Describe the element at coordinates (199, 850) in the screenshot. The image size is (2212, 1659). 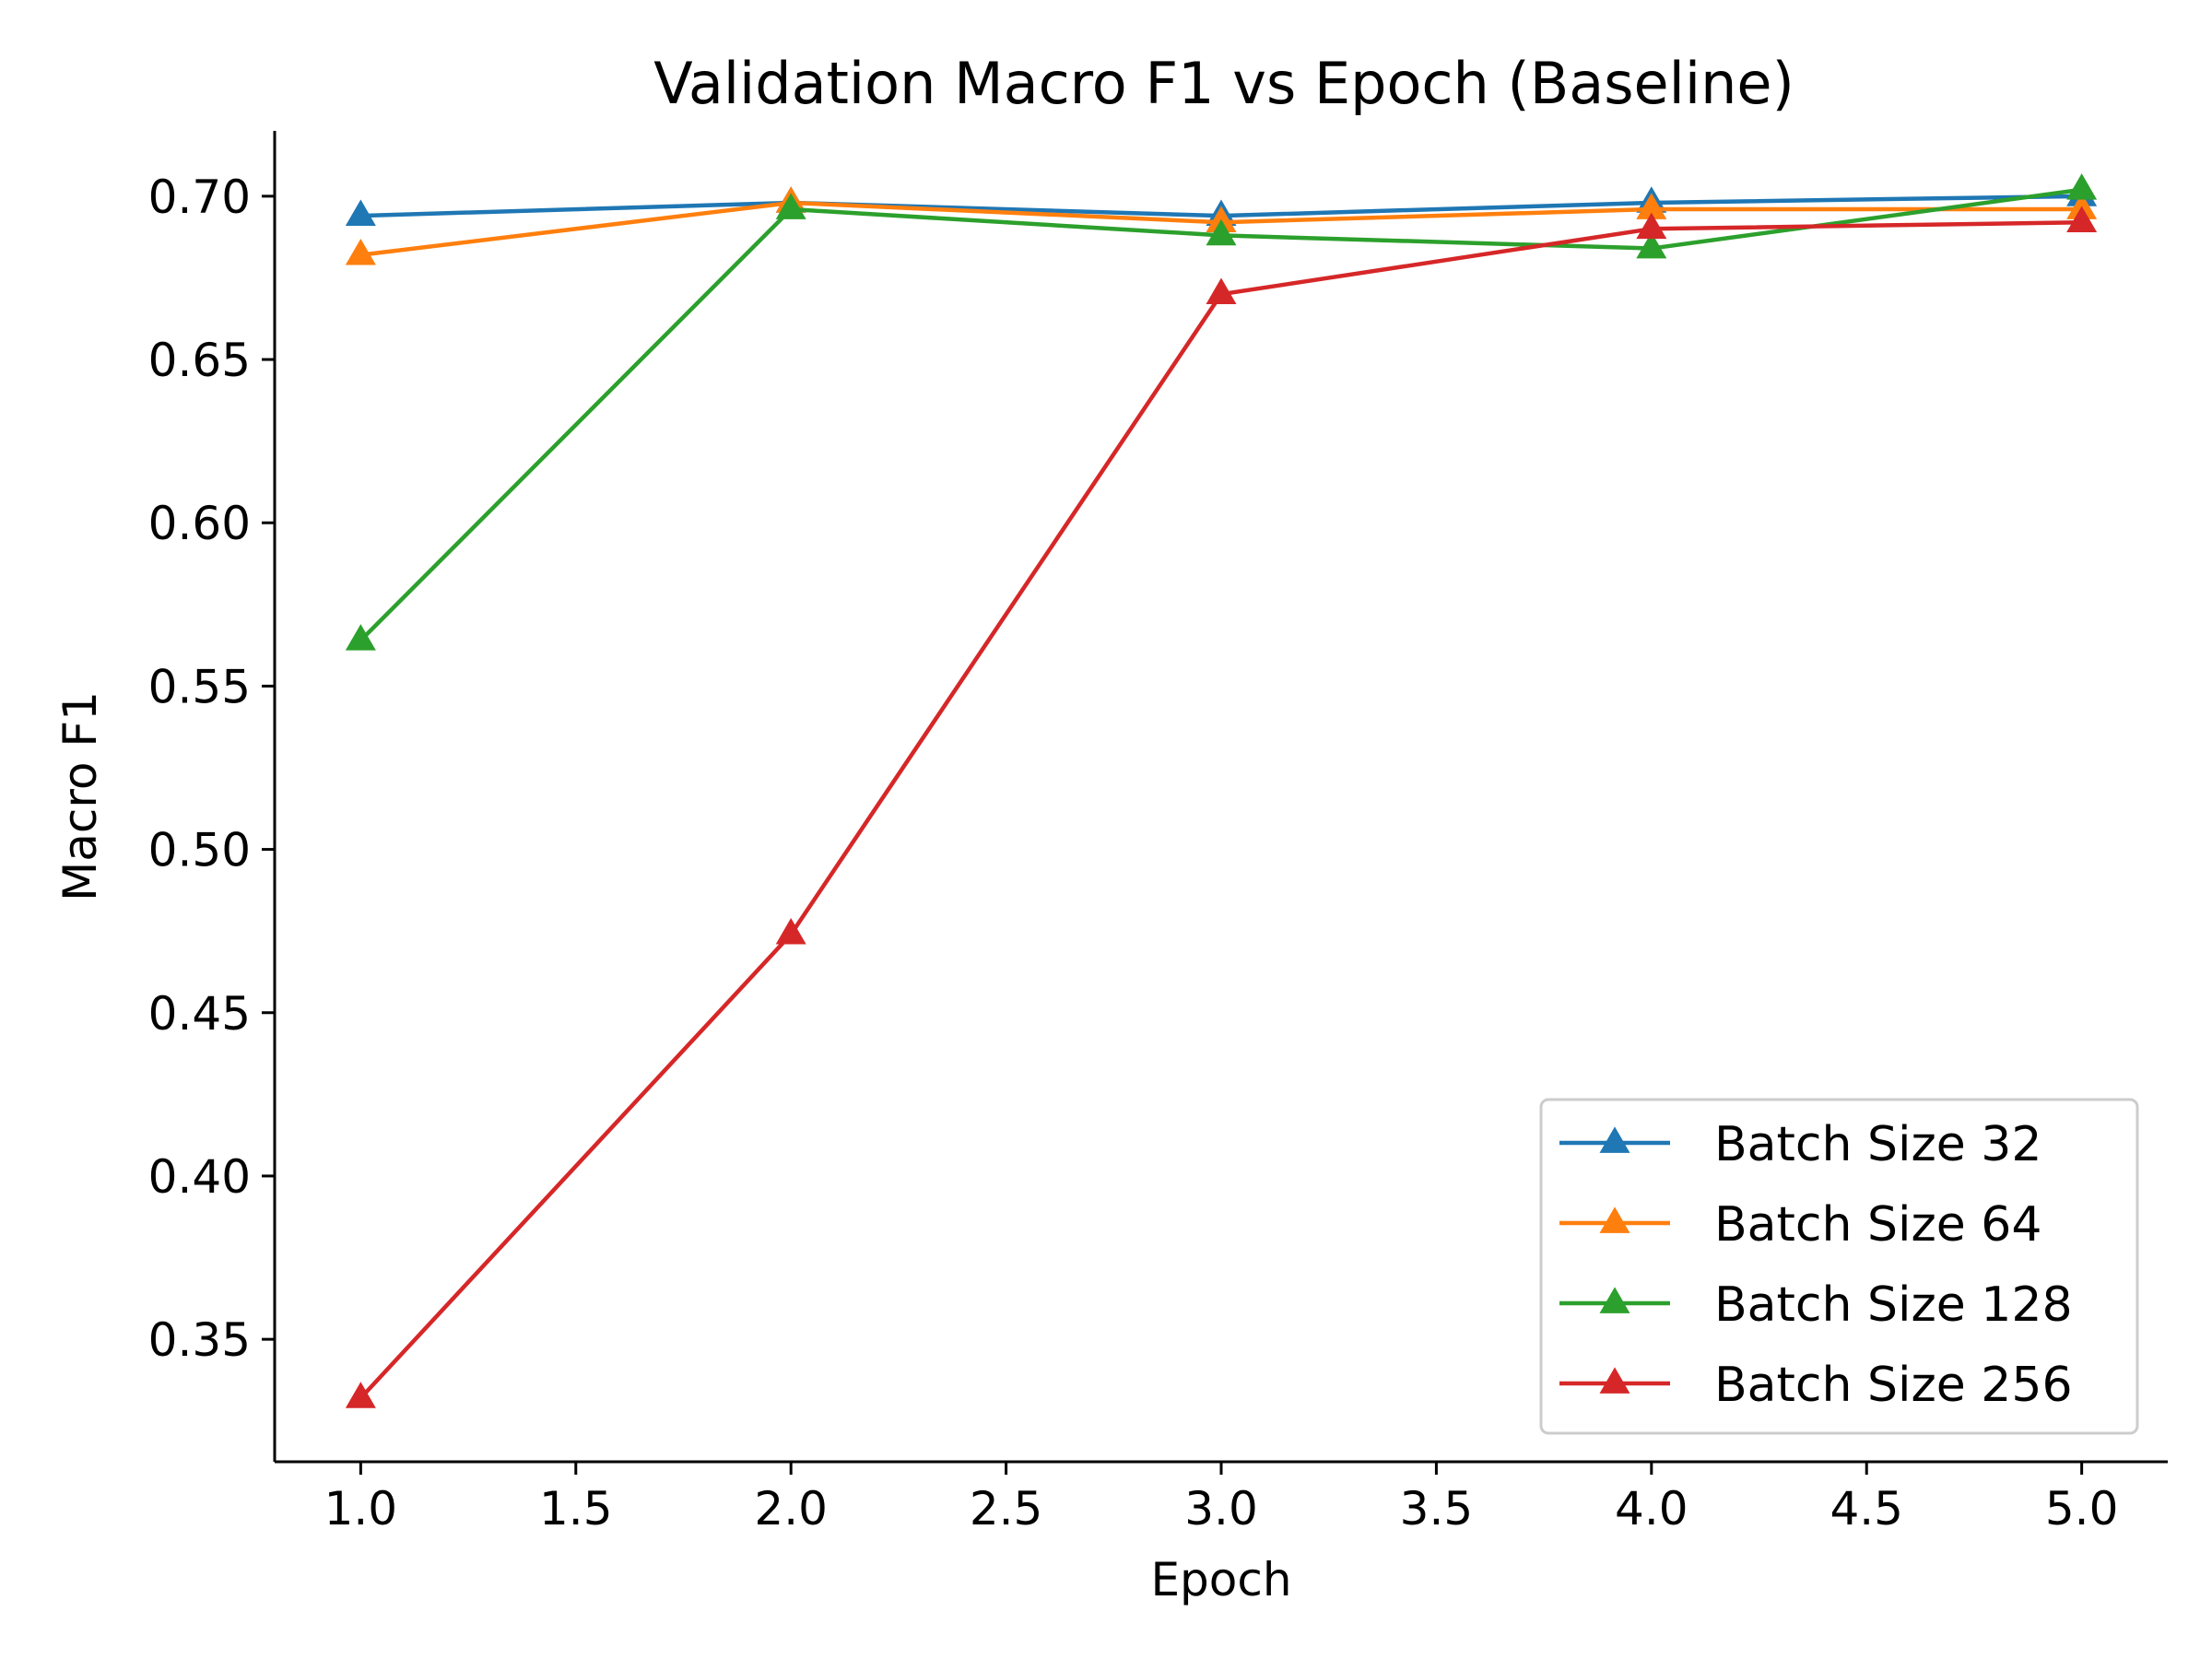
I see `y-tick-label: 0.50` at that location.